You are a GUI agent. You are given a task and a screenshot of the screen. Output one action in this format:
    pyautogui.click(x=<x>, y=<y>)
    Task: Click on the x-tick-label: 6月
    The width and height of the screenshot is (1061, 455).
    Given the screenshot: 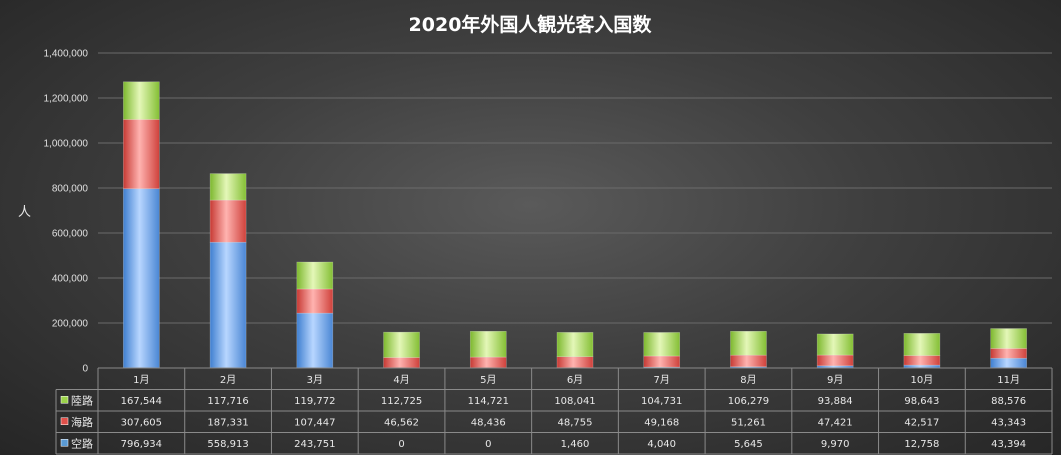 What is the action you would take?
    pyautogui.click(x=575, y=380)
    